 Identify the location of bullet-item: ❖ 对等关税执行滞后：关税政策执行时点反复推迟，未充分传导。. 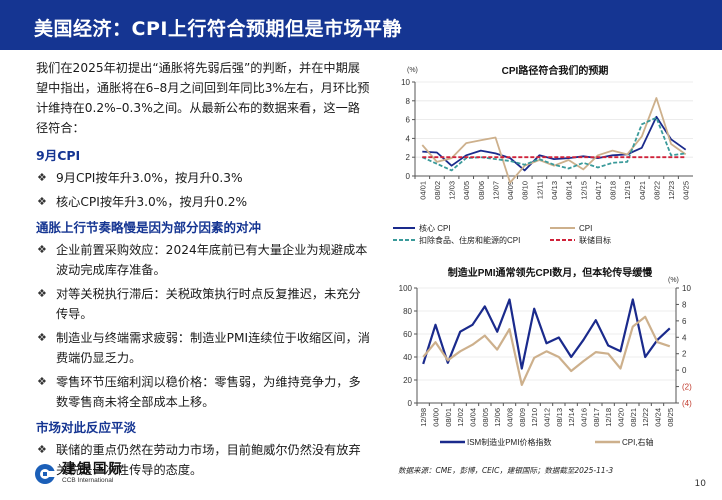
(204, 304).